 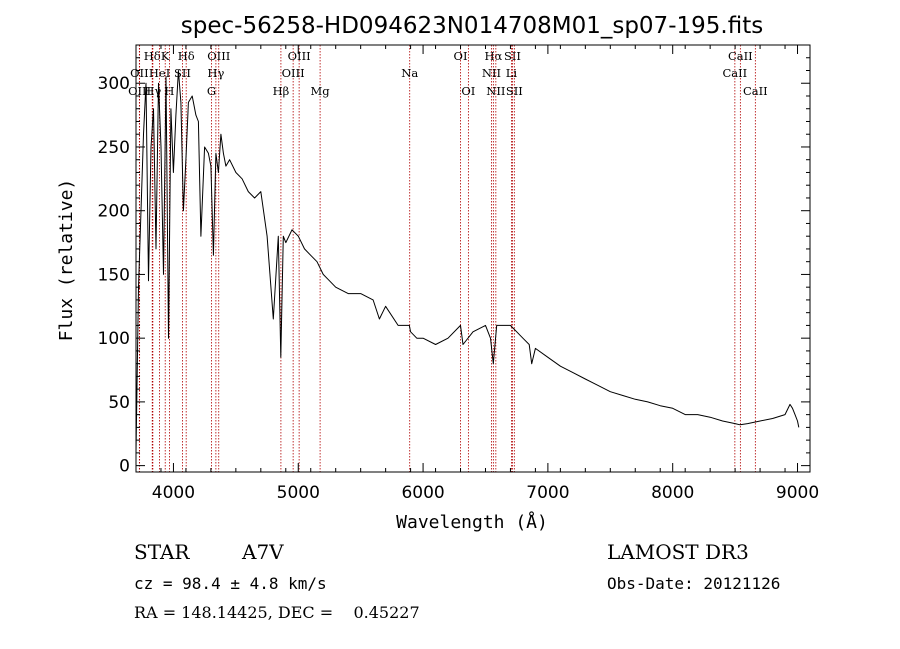 What do you see at coordinates (152, 91) in the screenshot?
I see `marker-label-5: Hγ` at bounding box center [152, 91].